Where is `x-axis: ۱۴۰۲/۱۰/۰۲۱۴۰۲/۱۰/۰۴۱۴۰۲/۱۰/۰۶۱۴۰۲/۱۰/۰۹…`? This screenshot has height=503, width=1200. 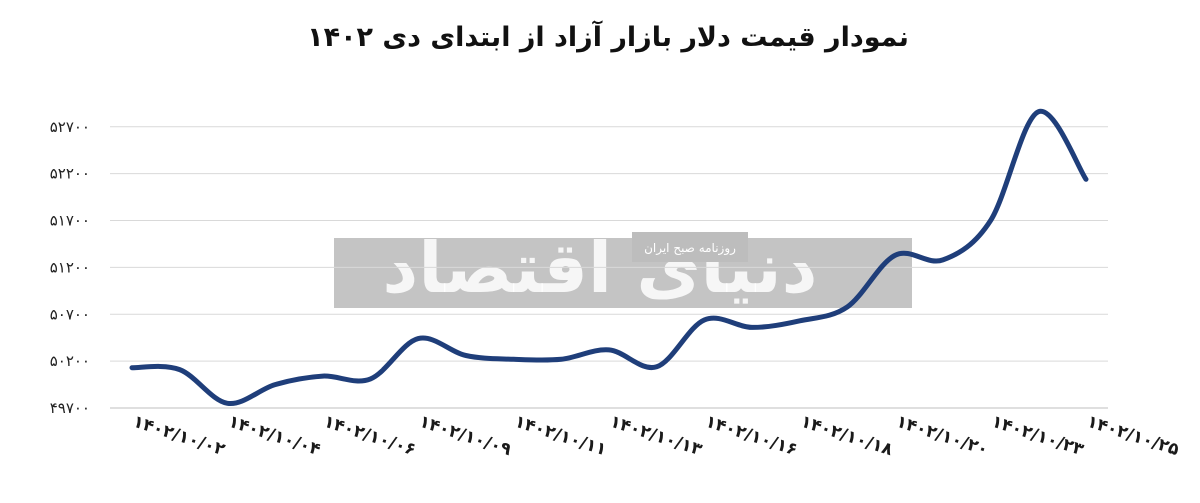 x-axis: ۱۴۰۲/۱۰/۰۲۱۴۰۲/۱۰/۰۴۱۴۰۲/۱۰/۰۶۱۴۰۲/۱۰/۰۹… is located at coordinates (655, 436).